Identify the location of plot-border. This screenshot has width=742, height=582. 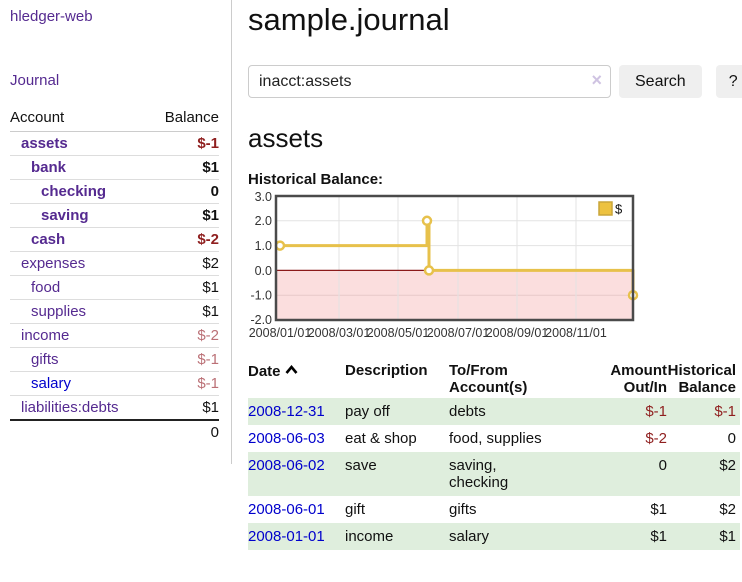
(454, 258).